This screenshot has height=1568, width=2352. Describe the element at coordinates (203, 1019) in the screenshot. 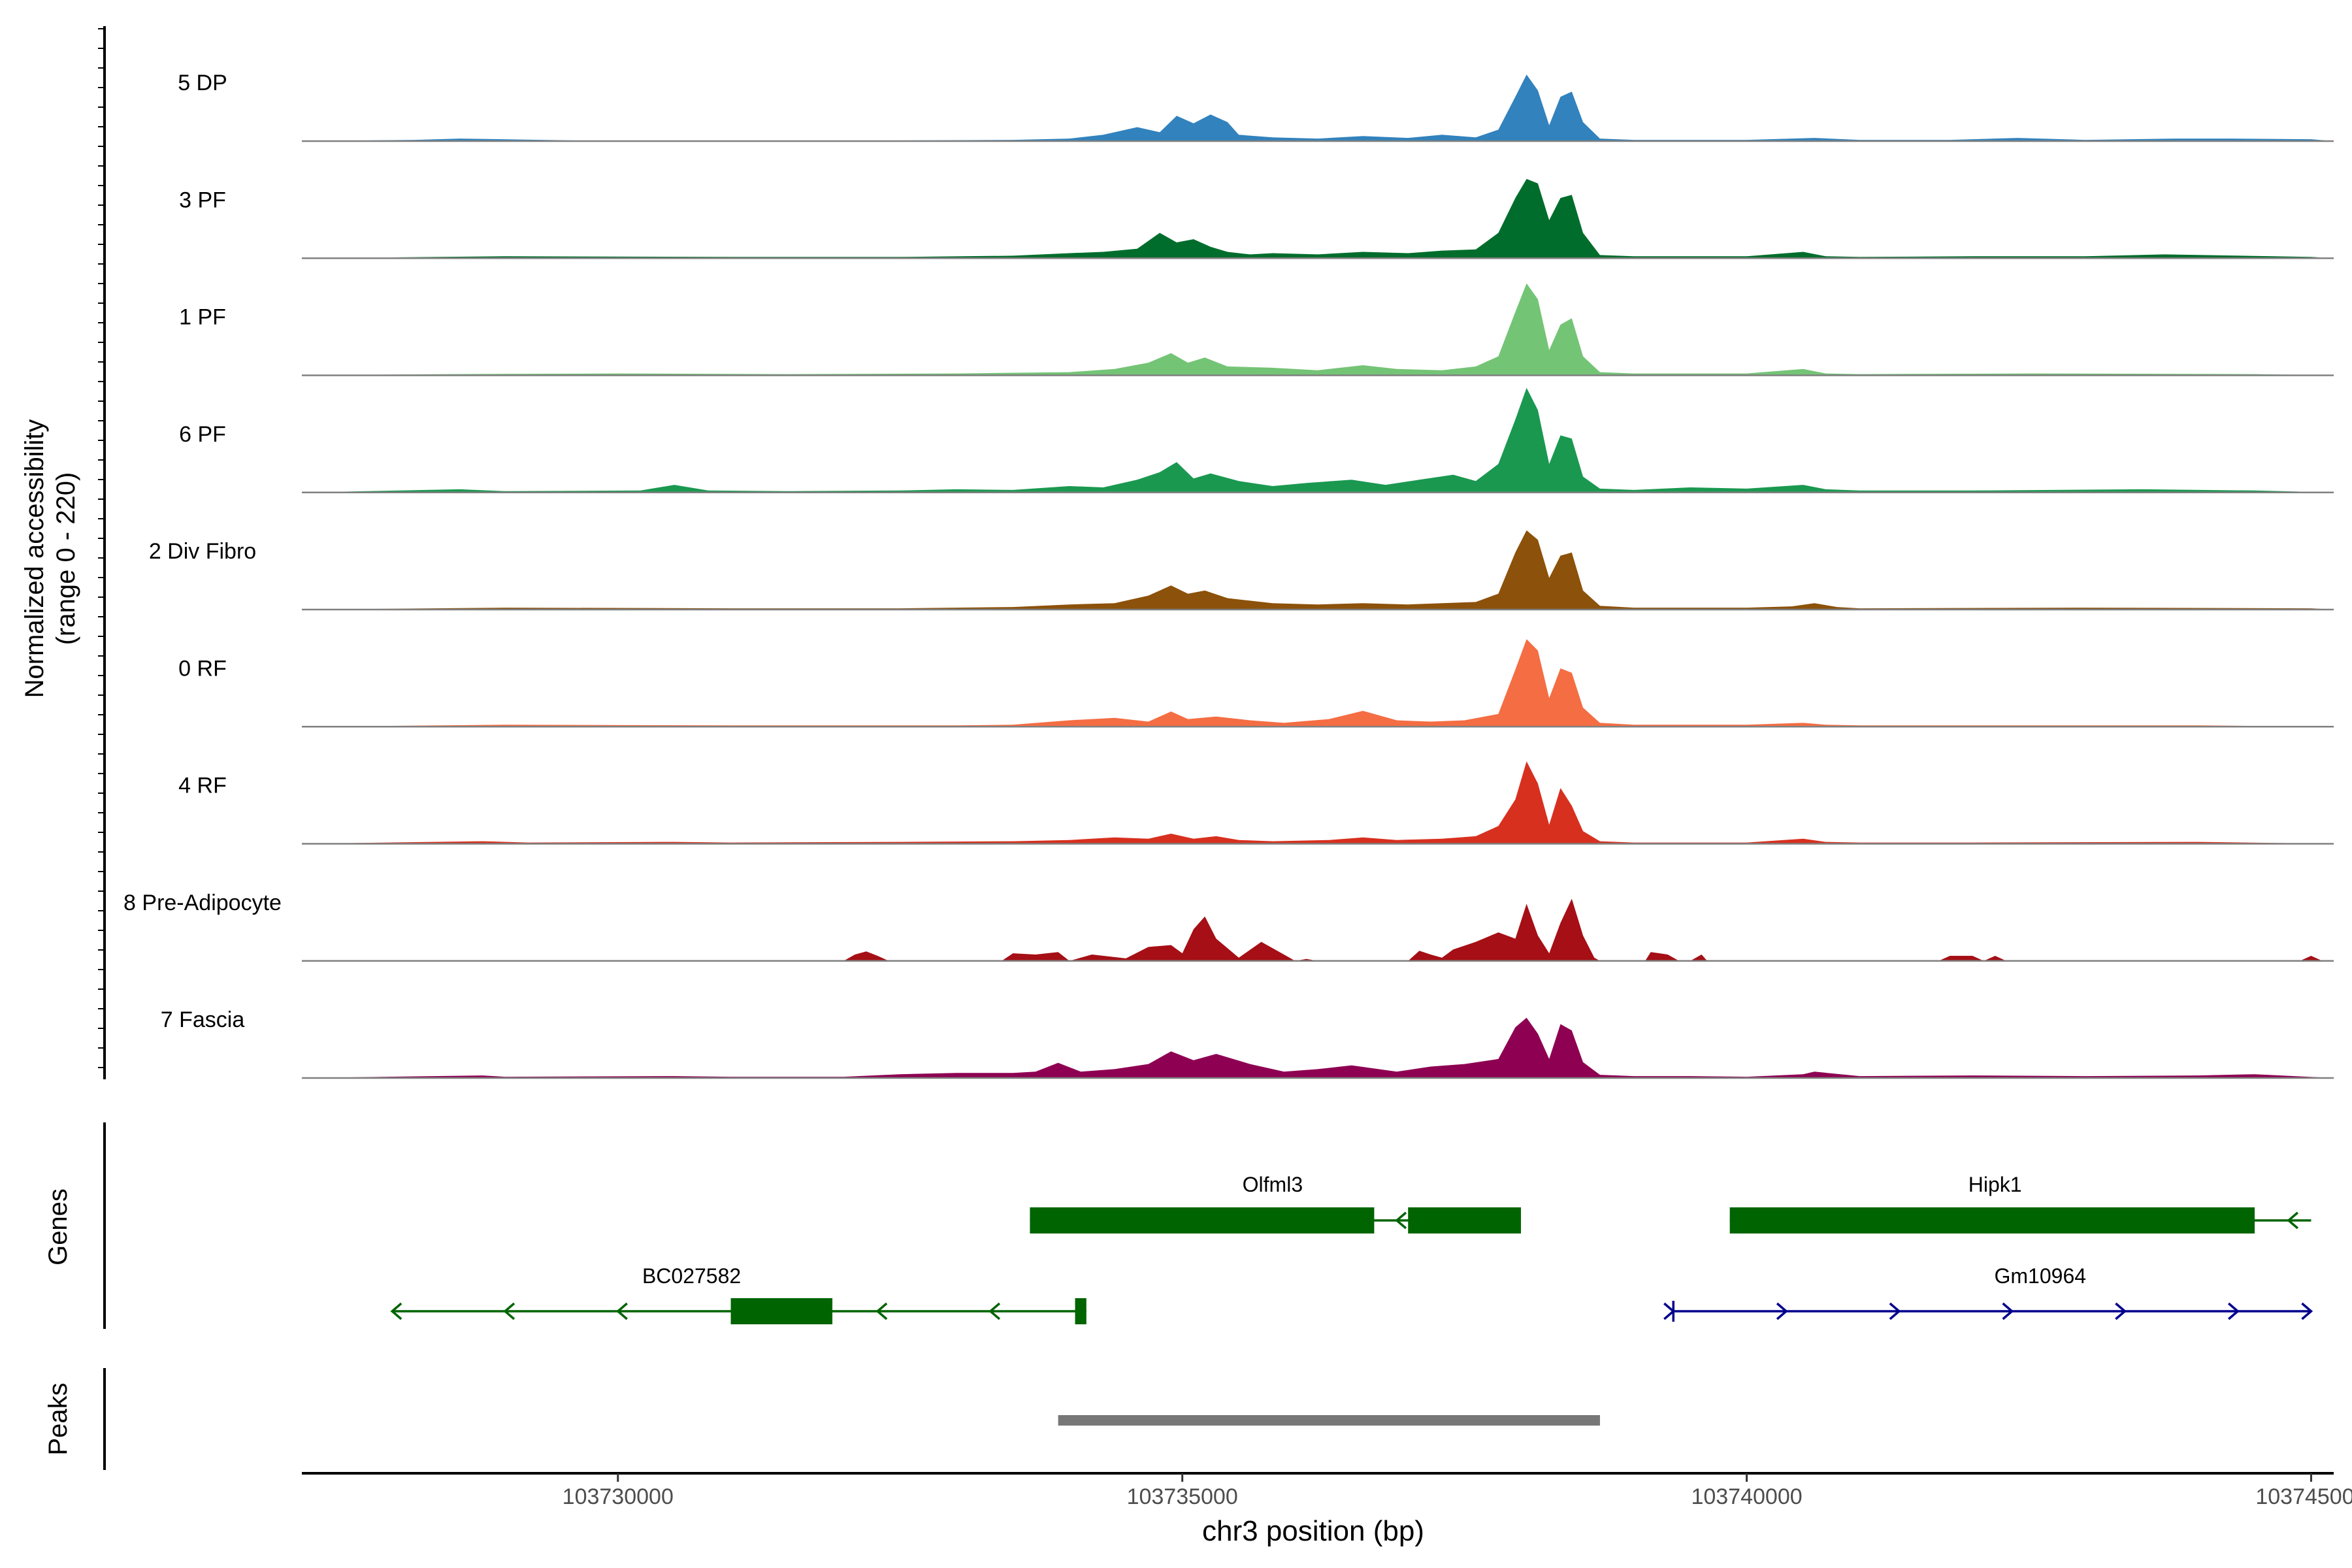

I see `track-label: 7 Fascia` at that location.